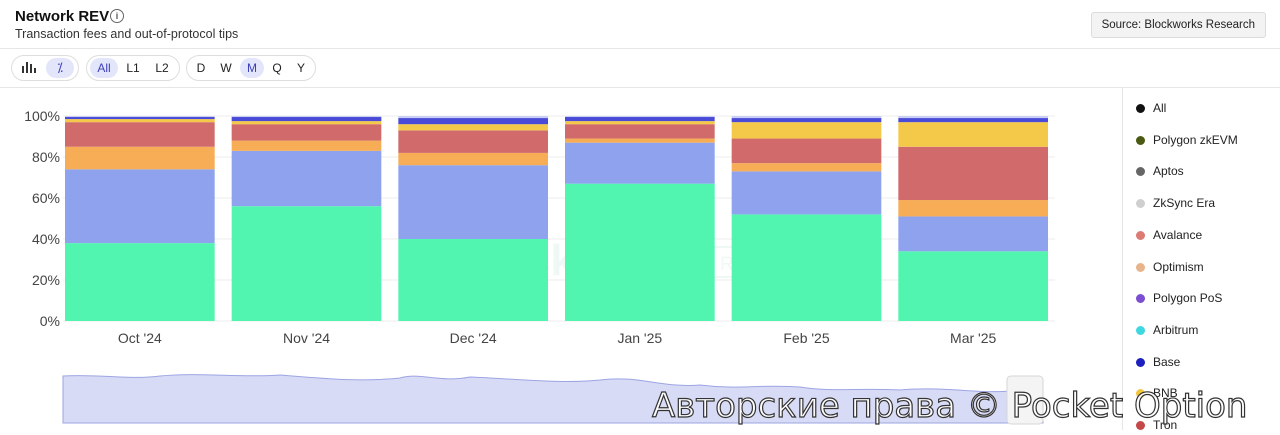  What do you see at coordinates (1168, 171) in the screenshot?
I see `legend-label: Aptos` at bounding box center [1168, 171].